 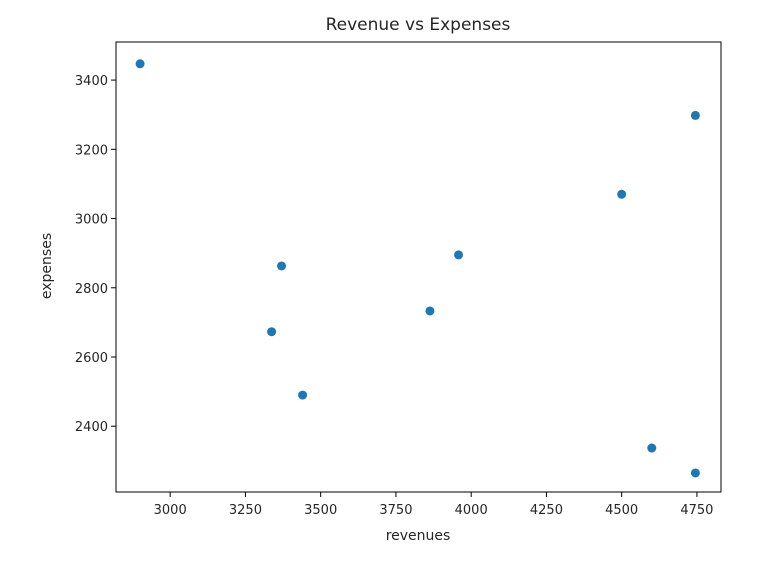 What do you see at coordinates (696, 510) in the screenshot?
I see `x-tick-label: 4750` at bounding box center [696, 510].